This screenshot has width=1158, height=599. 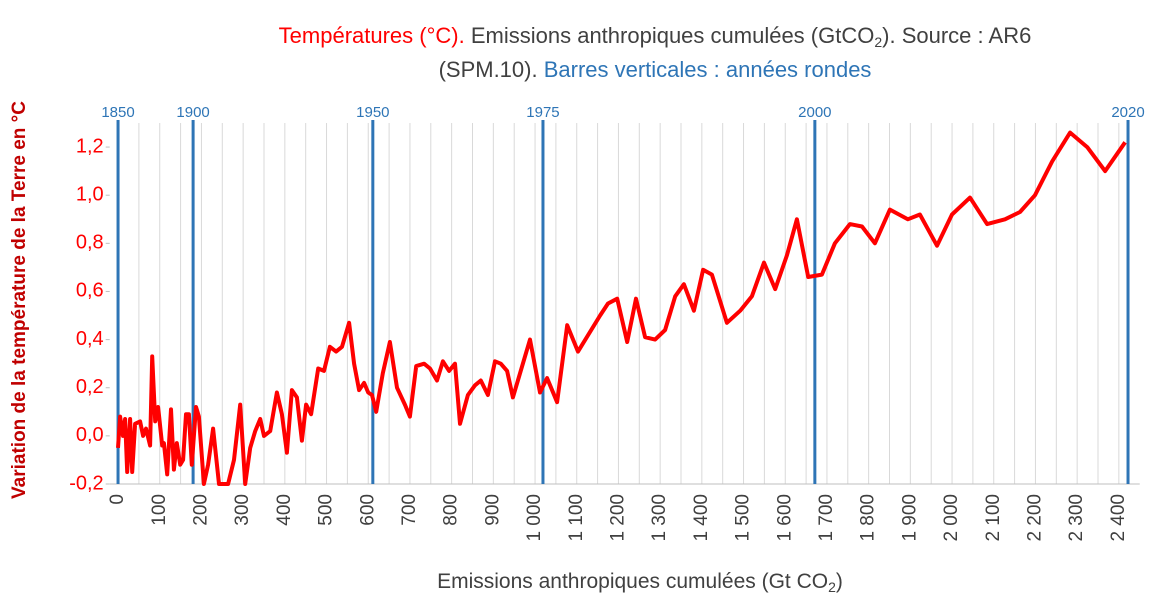 What do you see at coordinates (326, 510) in the screenshot?
I see `x-tick-label: 500` at bounding box center [326, 510].